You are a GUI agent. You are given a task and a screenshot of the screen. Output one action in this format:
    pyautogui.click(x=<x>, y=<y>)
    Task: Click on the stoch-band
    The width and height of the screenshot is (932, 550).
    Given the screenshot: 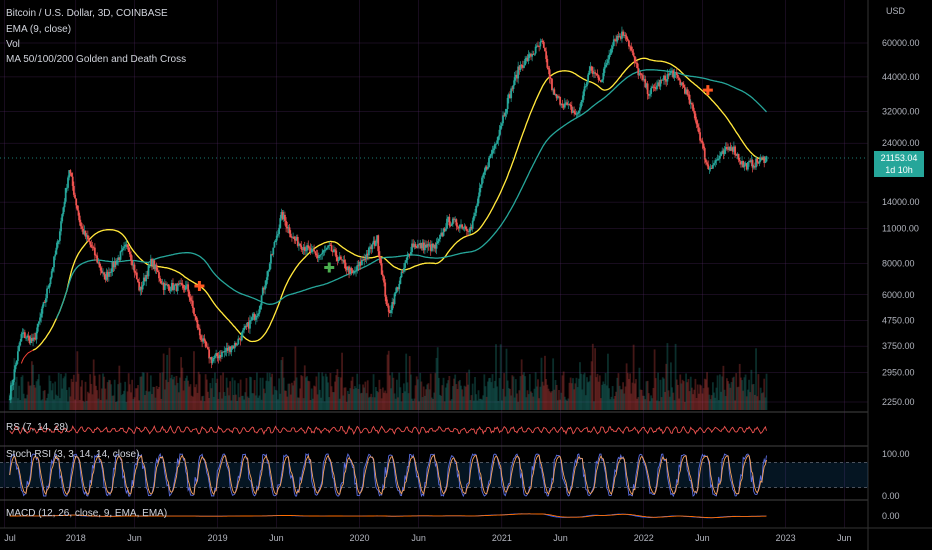 What is the action you would take?
    pyautogui.click(x=434, y=475)
    